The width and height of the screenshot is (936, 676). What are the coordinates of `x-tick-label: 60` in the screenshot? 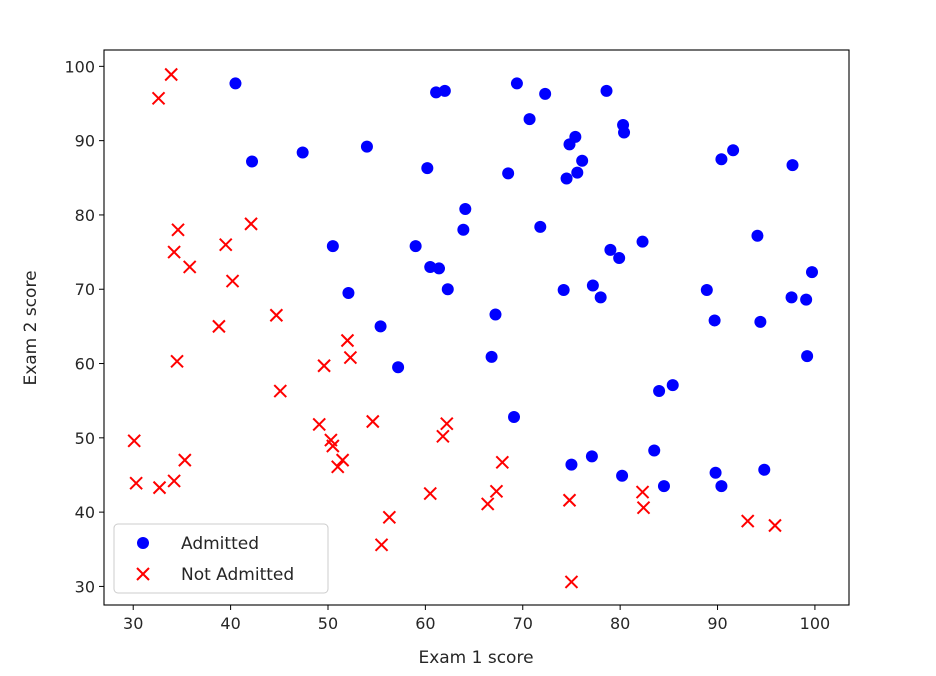 It's located at (425, 623).